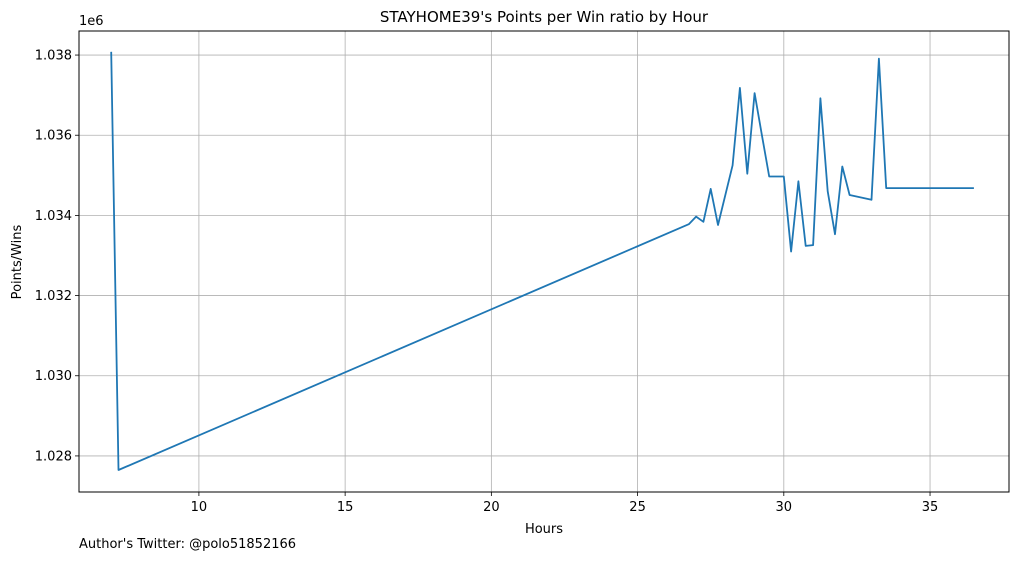 Image resolution: width=1019 pixels, height=562 pixels. I want to click on author-twitter-caption: Author's Twitter: @polo51852166, so click(188, 544).